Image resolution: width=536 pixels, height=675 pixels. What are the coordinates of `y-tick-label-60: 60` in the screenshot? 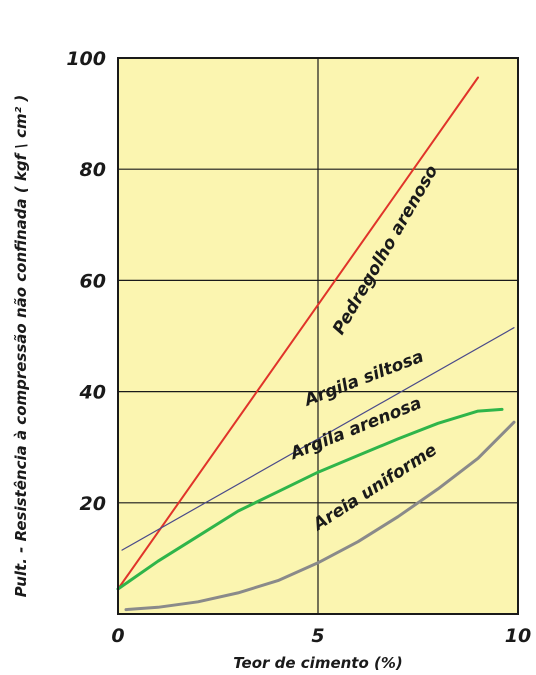 It's located at (93, 281).